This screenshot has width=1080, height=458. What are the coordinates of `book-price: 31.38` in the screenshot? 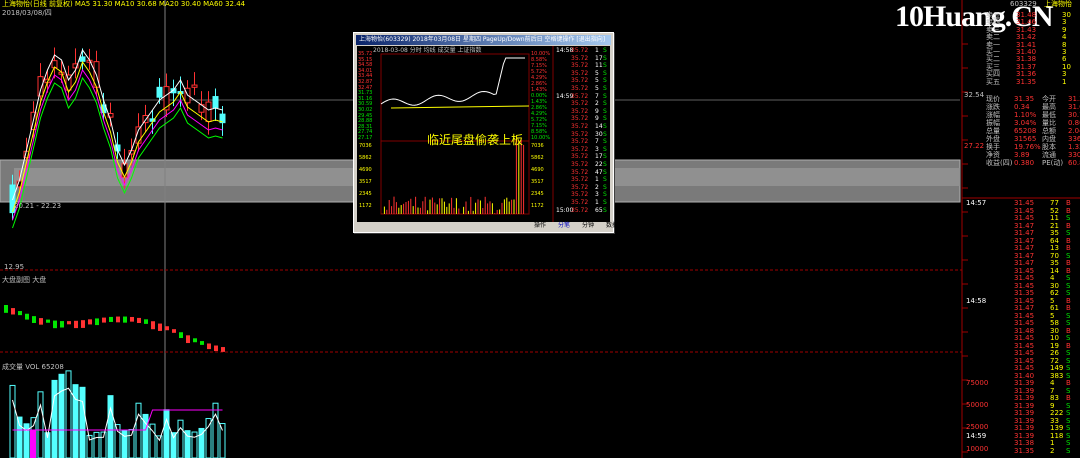 It's located at (1026, 59).